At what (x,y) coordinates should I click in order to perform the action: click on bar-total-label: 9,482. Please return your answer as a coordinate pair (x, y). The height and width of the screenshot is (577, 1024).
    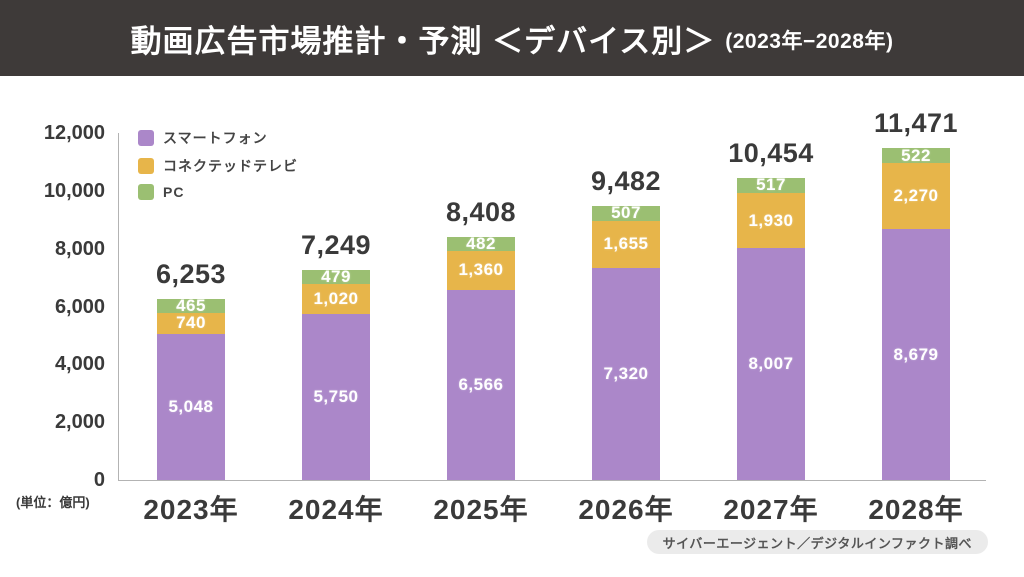
    Looking at the image, I should click on (626, 180).